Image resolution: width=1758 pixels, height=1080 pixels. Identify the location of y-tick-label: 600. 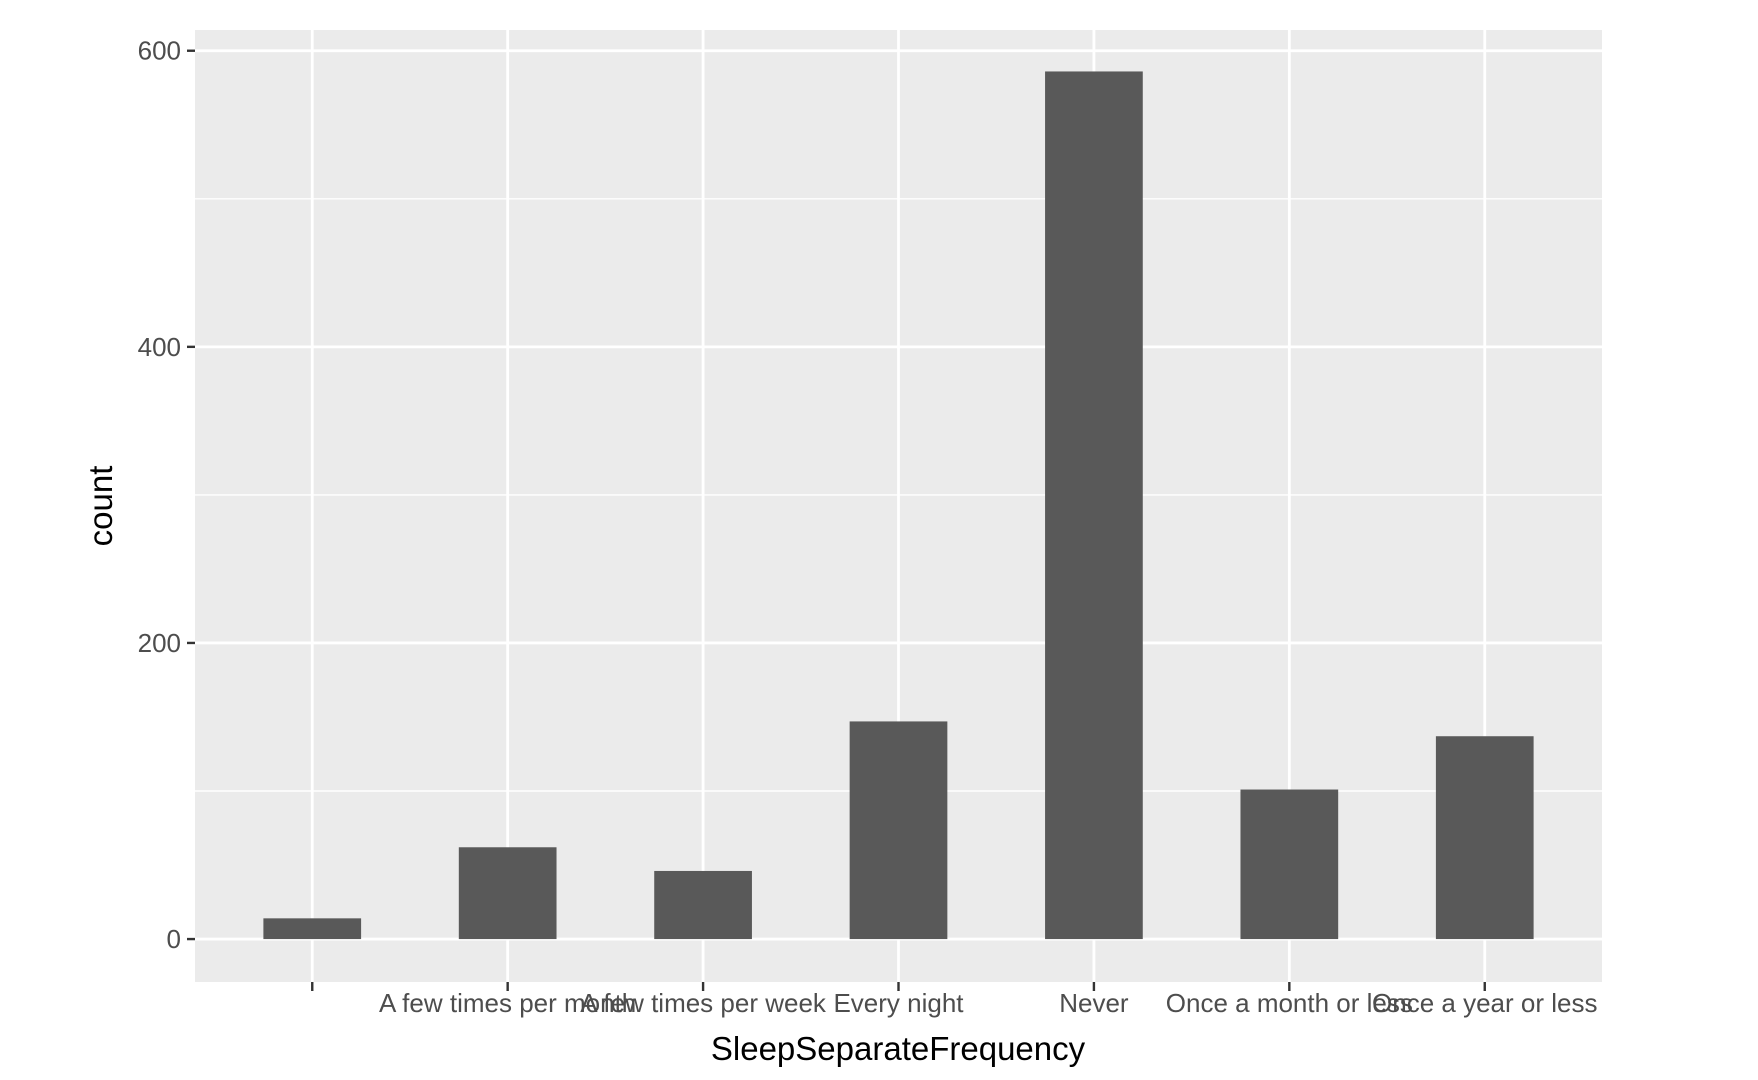
(159, 51).